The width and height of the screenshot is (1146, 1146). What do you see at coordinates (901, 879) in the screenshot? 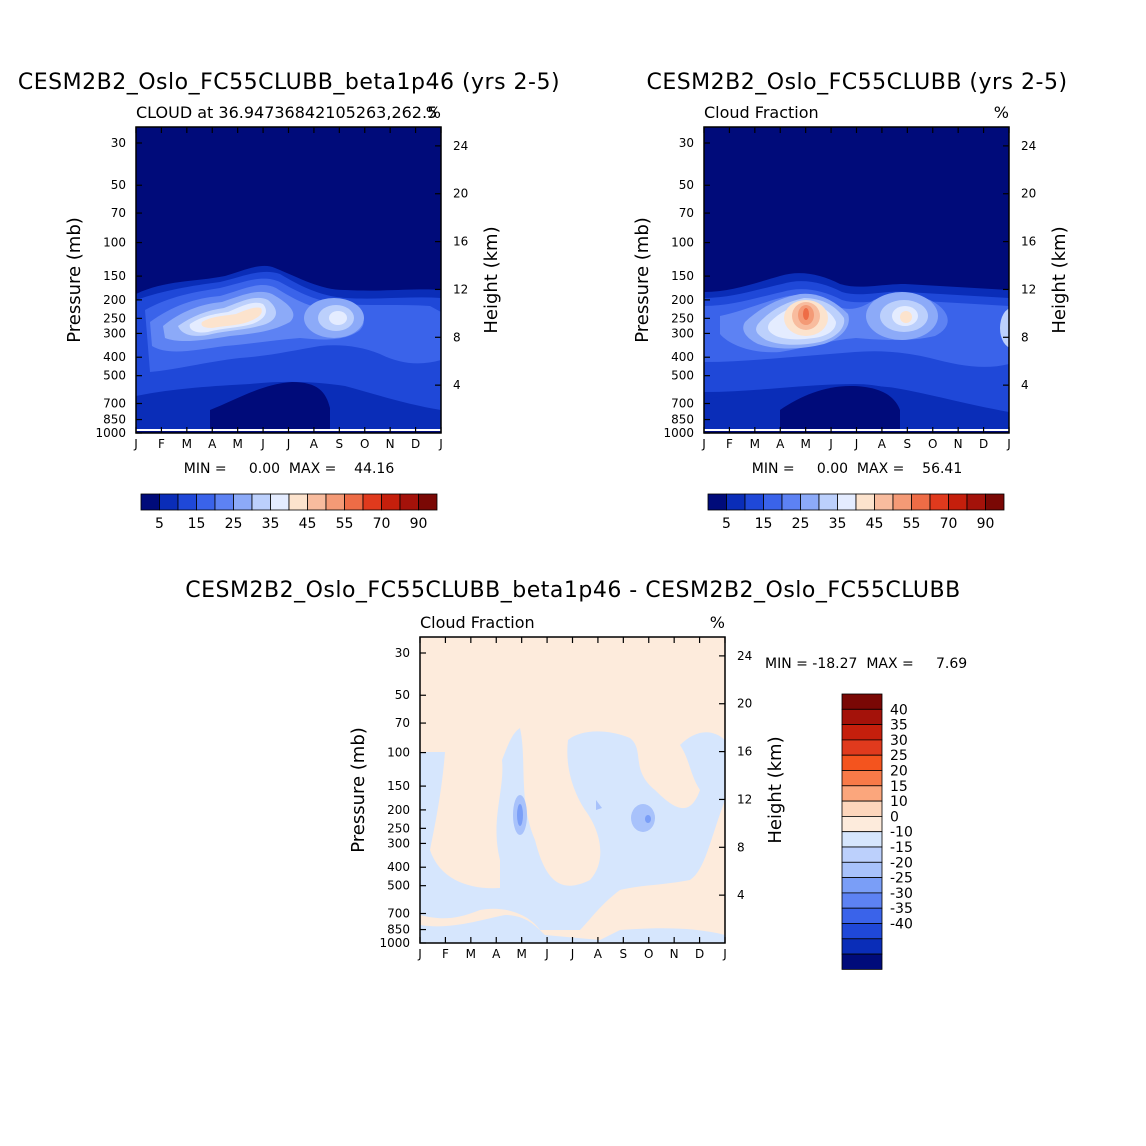
I see `colorbar-label: -25` at bounding box center [901, 879].